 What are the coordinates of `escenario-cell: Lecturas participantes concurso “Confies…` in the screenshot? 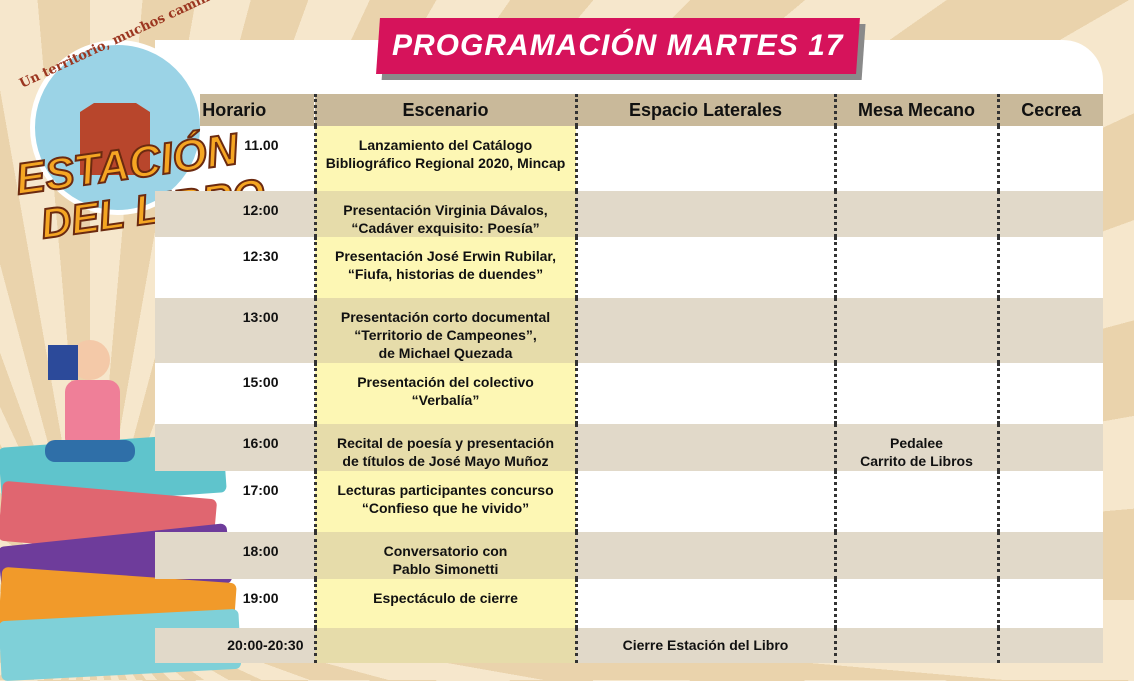 It's located at (444, 501).